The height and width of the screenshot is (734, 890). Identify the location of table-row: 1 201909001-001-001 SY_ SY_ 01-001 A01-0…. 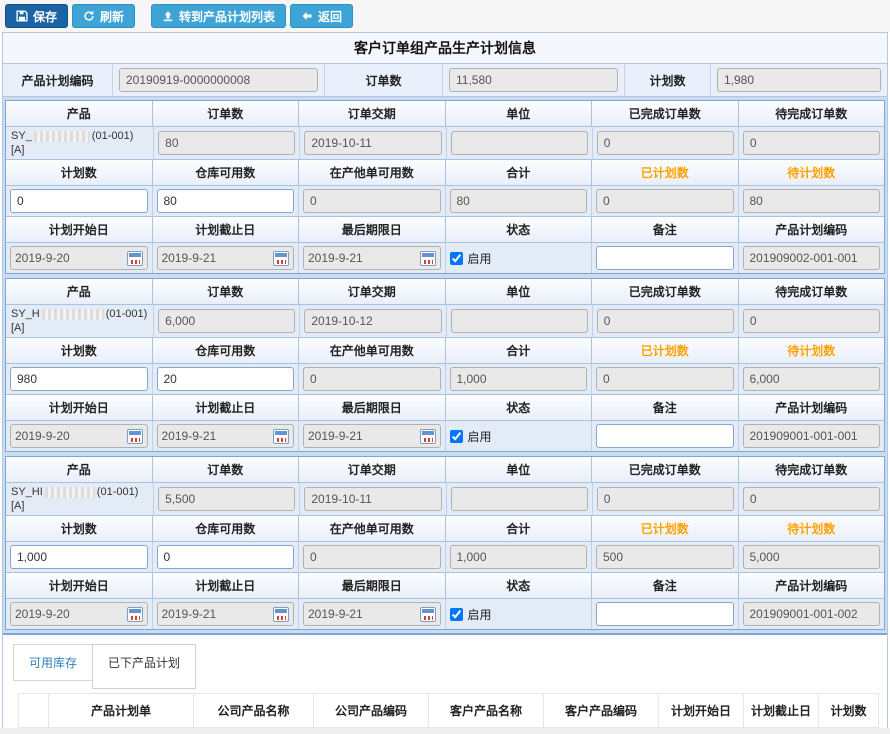
(448, 727).